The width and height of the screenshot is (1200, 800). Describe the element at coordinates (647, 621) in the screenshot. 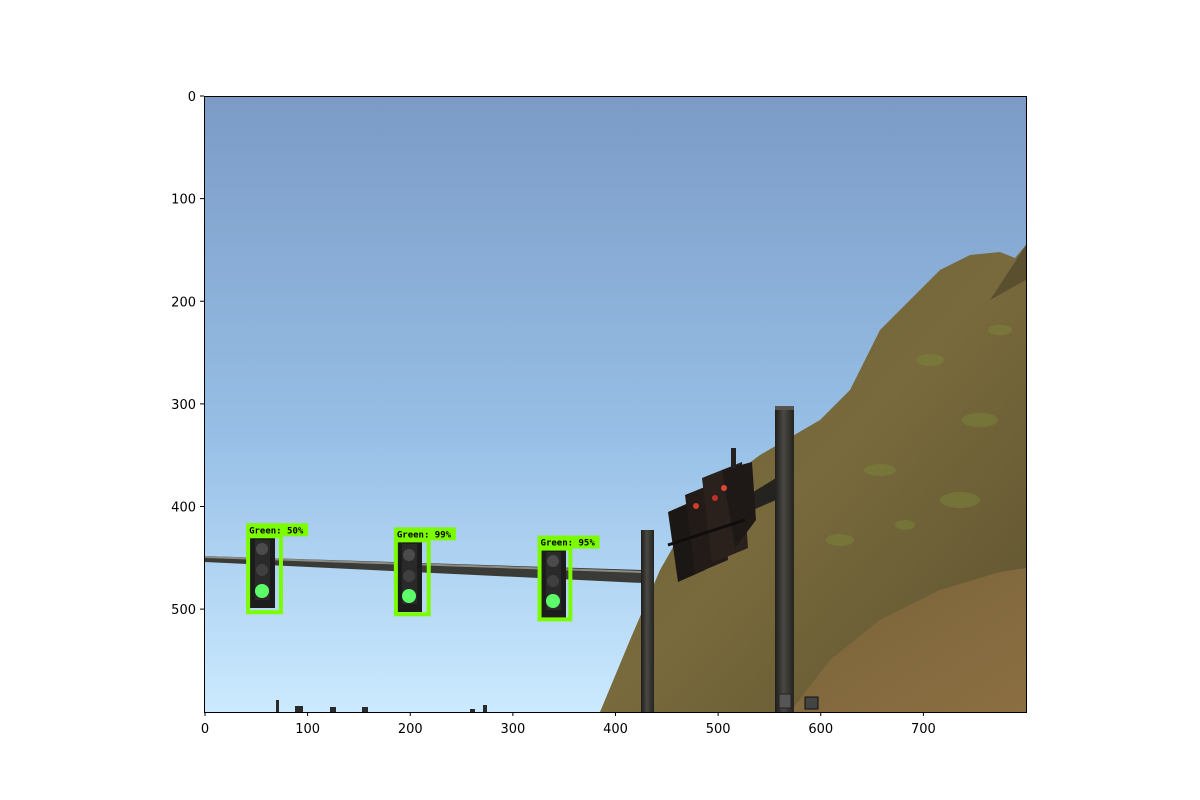

I see `signal-pole-center` at that location.